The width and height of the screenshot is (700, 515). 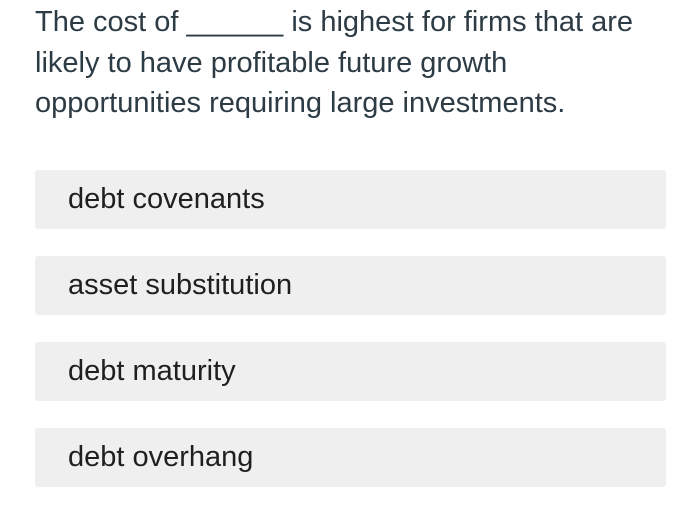 I want to click on answer-option-label: debt covenants, so click(x=166, y=198).